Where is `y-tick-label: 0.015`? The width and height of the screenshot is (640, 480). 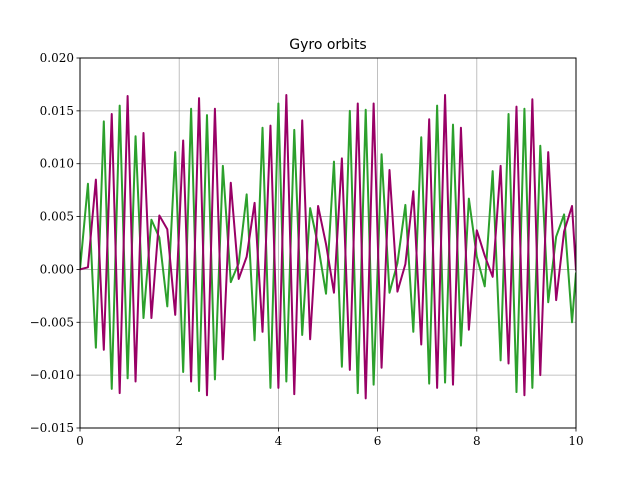
y-tick-label: 0.015 is located at coordinates (57, 111).